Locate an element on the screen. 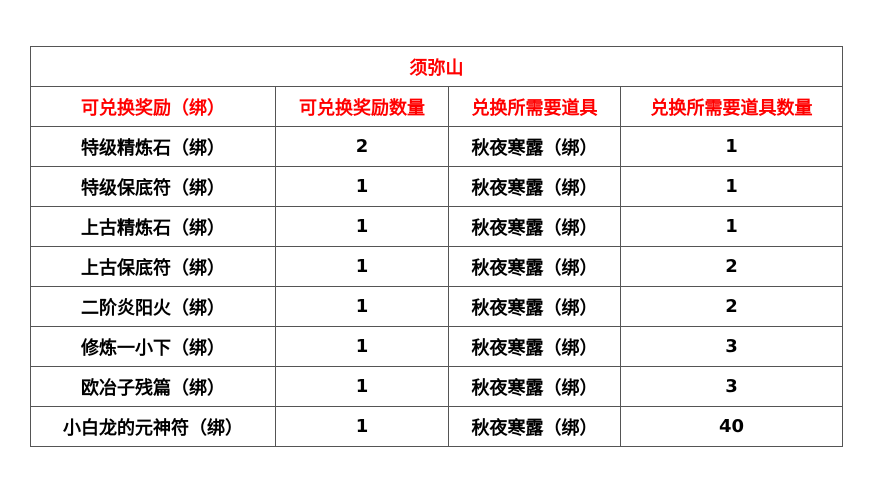  header-required-quantity: 兑换所需要道具数量 is located at coordinates (731, 106).